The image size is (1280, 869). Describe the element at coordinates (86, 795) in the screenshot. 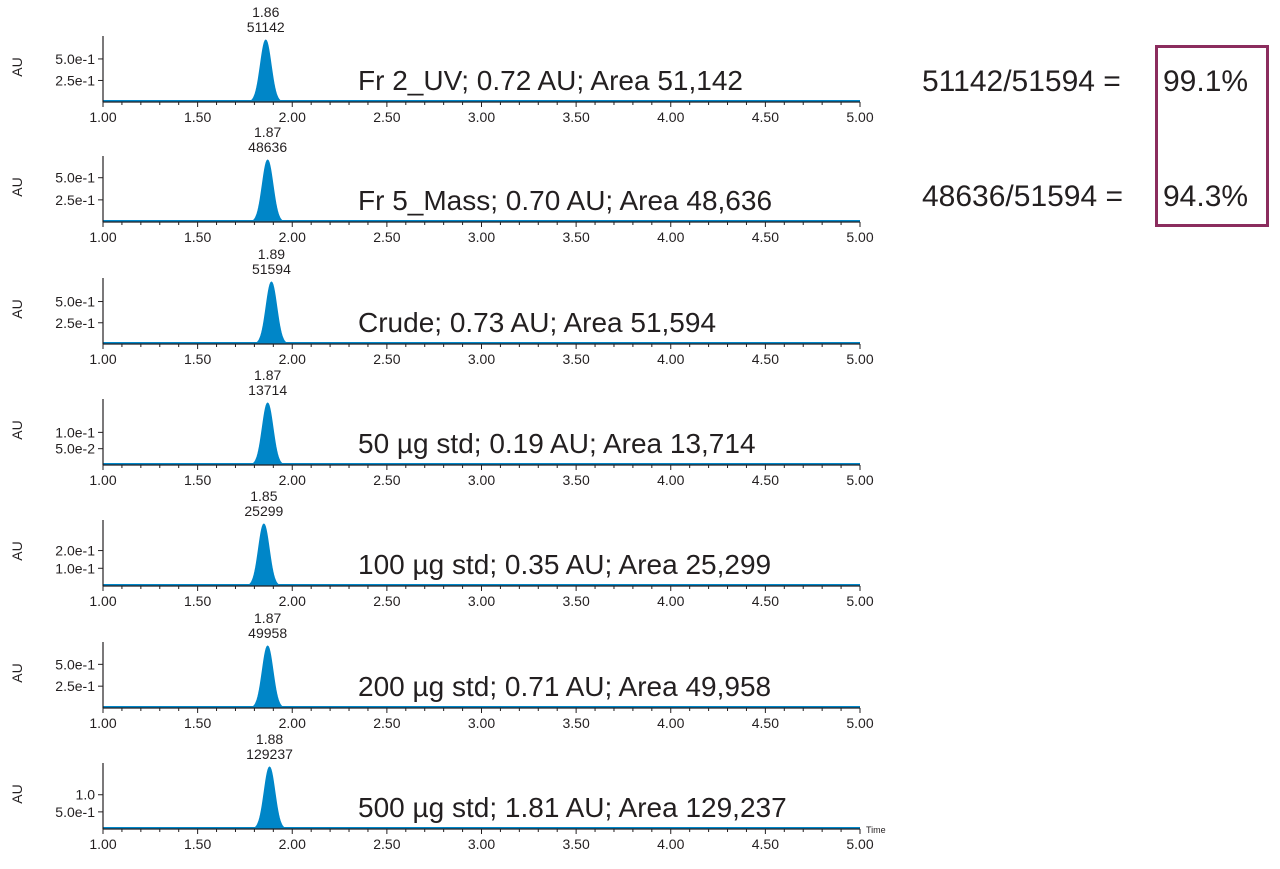

I see `y-tick-label: 1.0` at that location.